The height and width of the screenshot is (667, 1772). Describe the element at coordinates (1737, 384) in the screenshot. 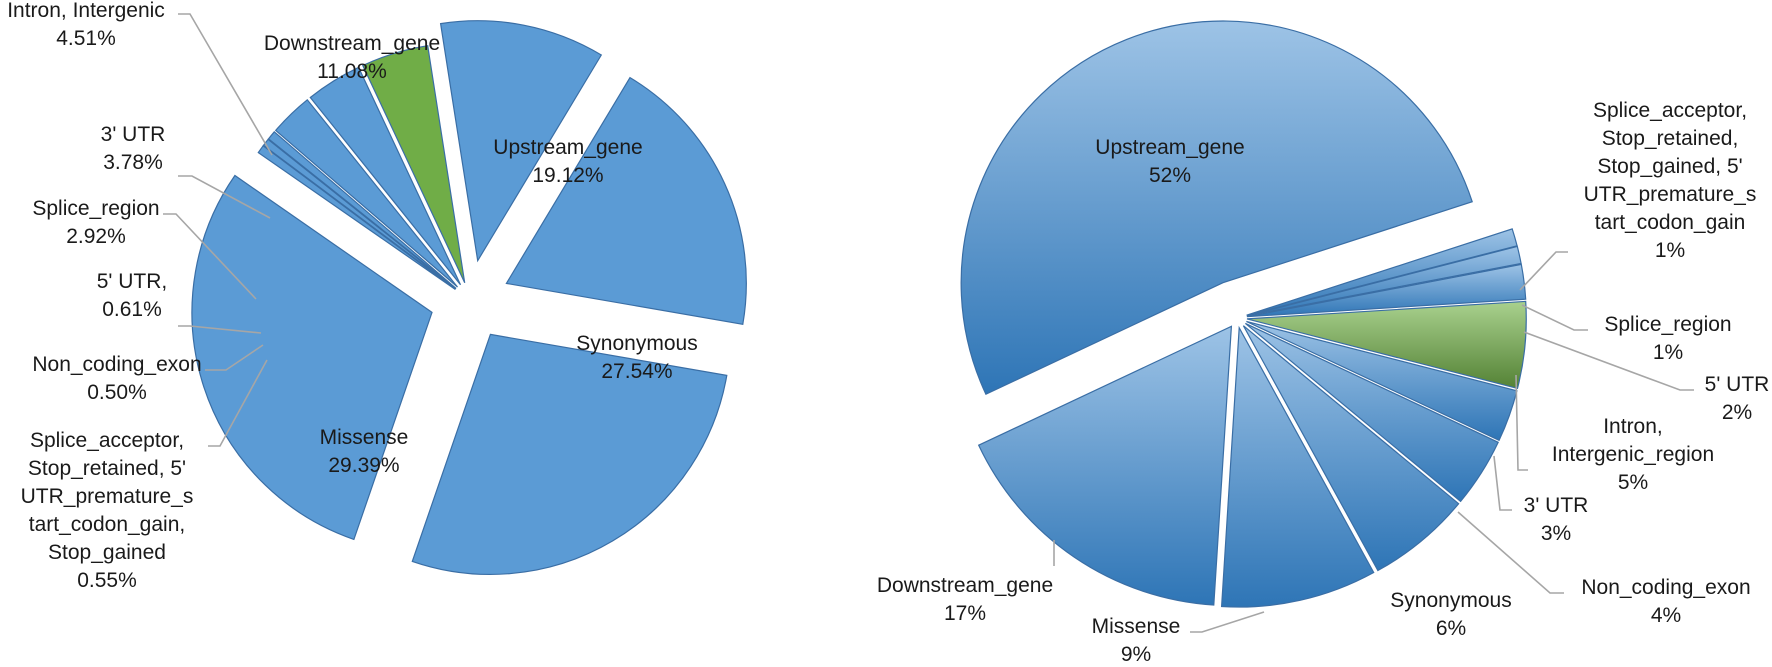

I see `data-label-name-5-utr-0: 5' UTR` at that location.